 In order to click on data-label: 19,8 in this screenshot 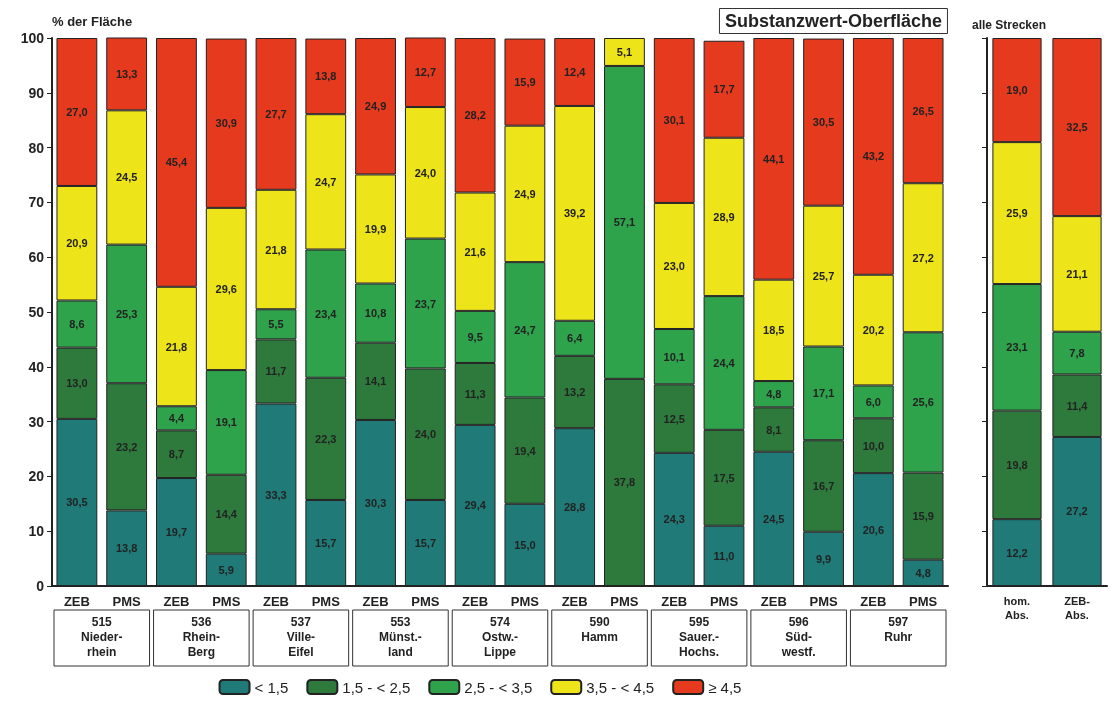, I will do `click(1017, 464)`.